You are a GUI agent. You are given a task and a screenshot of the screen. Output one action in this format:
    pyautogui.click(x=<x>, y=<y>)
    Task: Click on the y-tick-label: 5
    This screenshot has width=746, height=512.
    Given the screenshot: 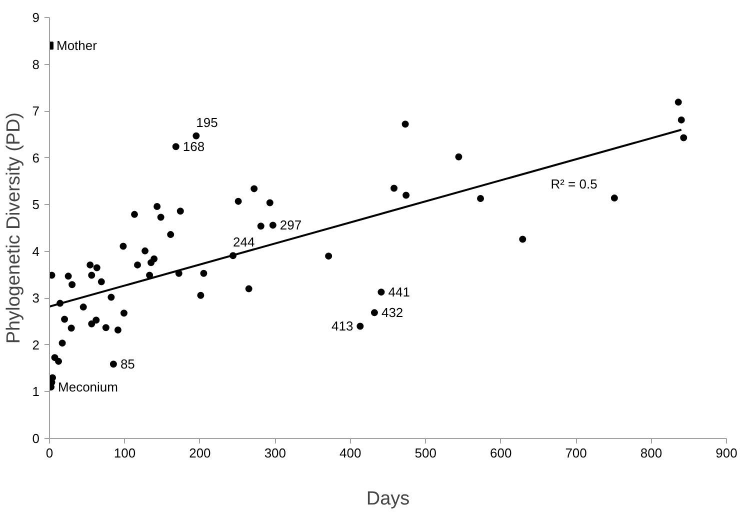 What is the action you would take?
    pyautogui.click(x=36, y=204)
    